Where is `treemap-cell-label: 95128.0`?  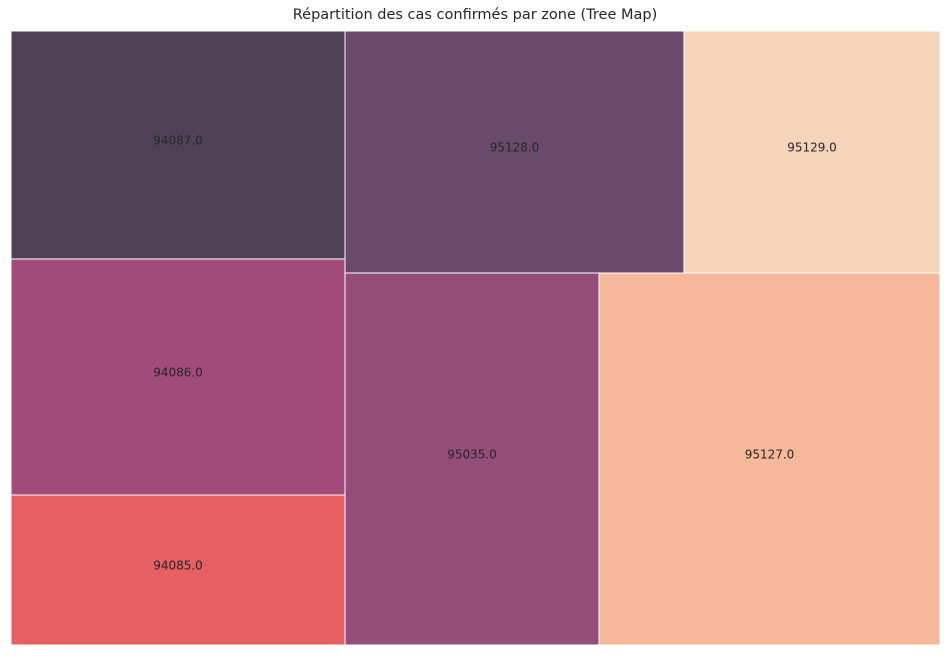 treemap-cell-label: 95128.0 is located at coordinates (515, 148).